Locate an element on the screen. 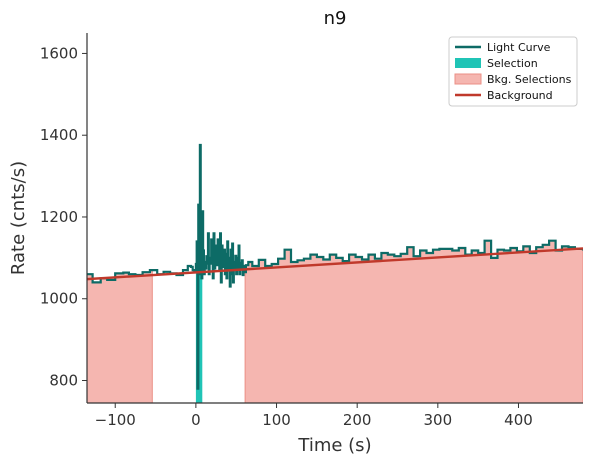 The image size is (592, 465). legend-label: Light Curve is located at coordinates (519, 47).